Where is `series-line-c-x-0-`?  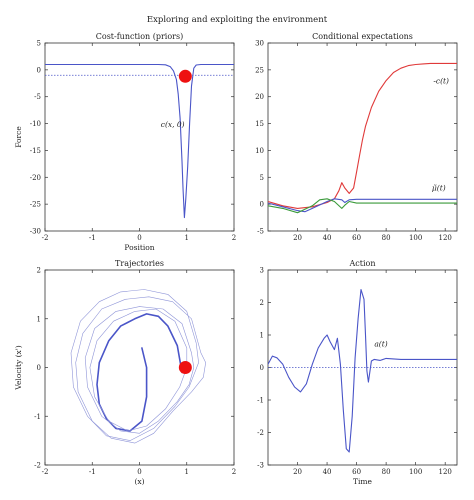
series-line-c-x-0- is located at coordinates (139, 141).